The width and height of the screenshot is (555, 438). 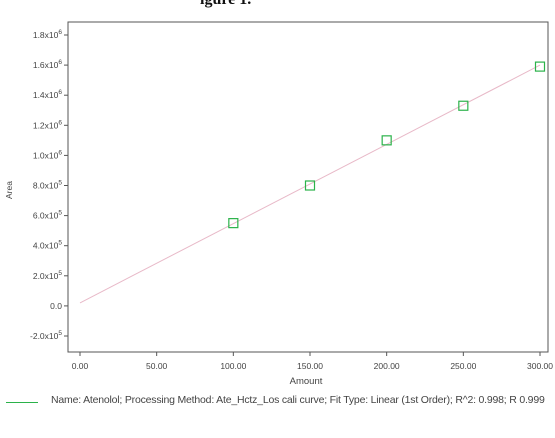 I want to click on y-tick-label: 4.0x105, so click(x=48, y=245).